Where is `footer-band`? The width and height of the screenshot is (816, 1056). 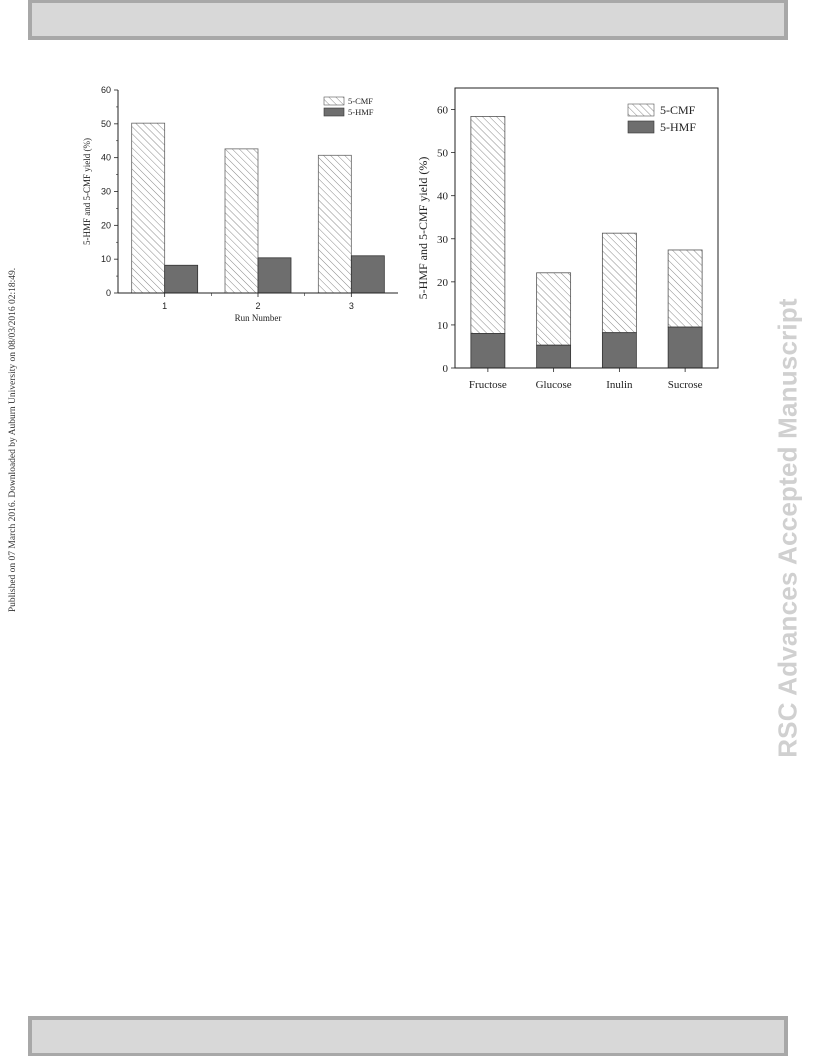 footer-band is located at coordinates (408, 1036).